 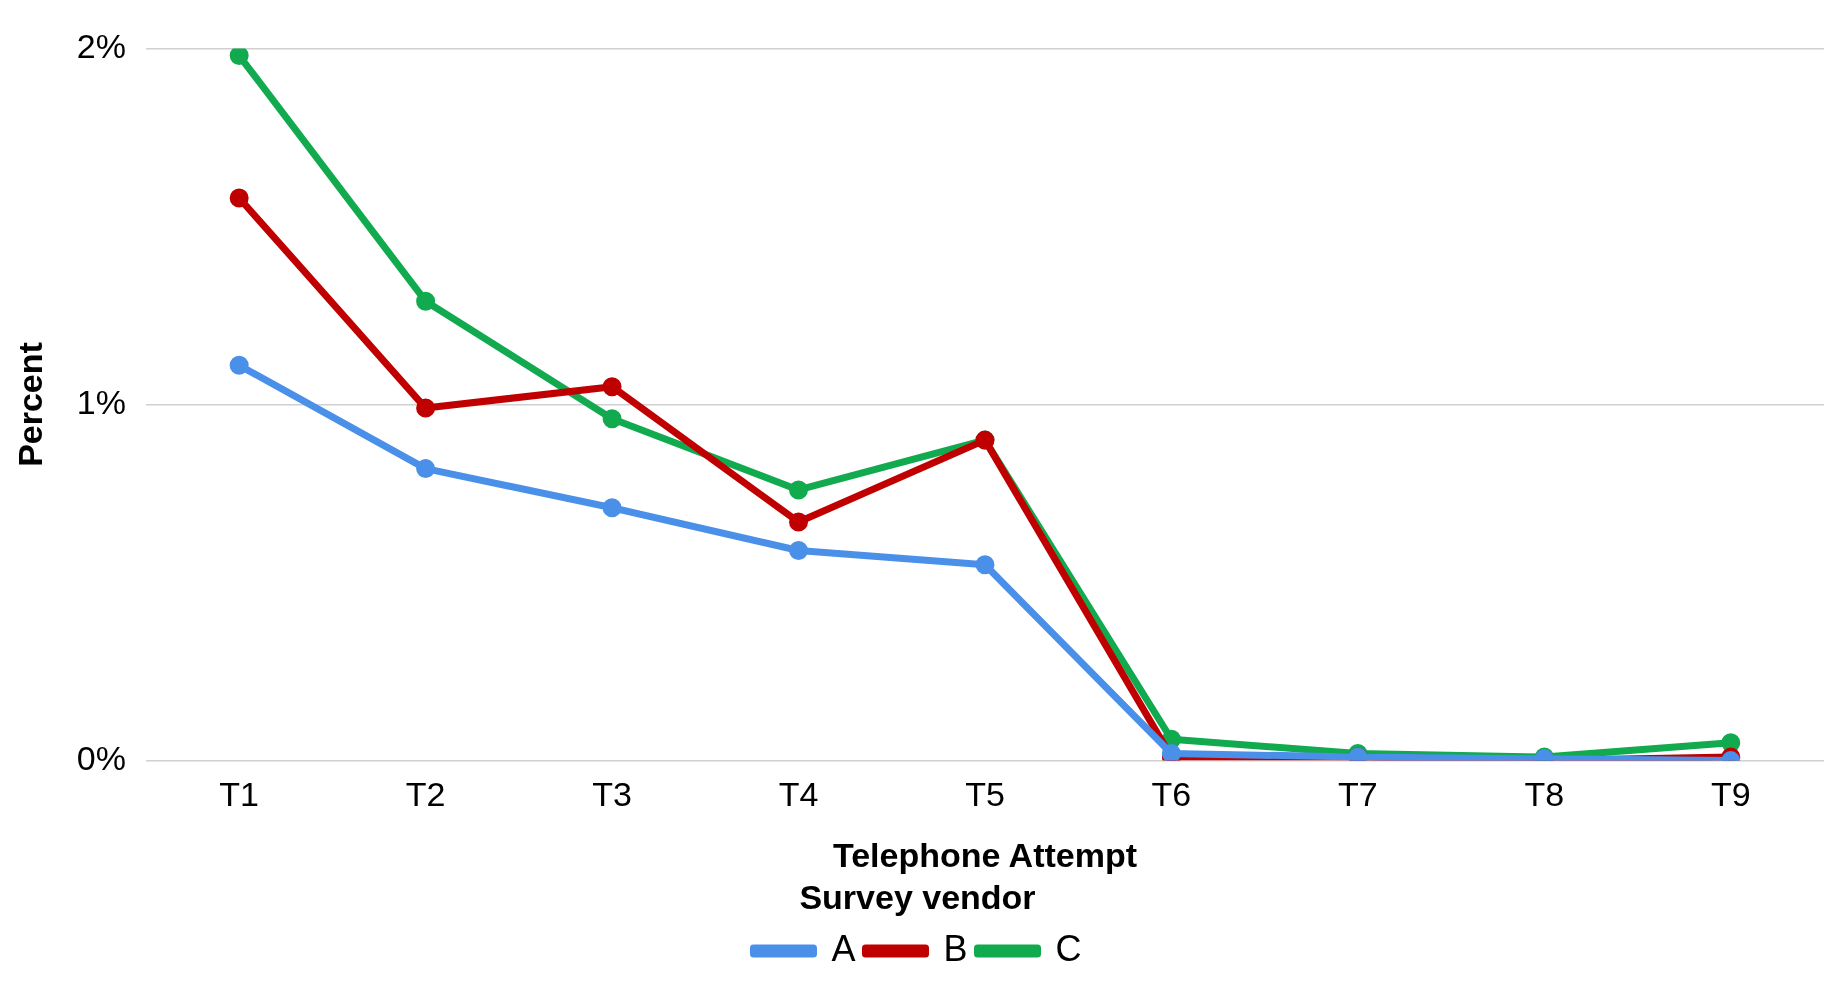 I want to click on x-tick-label: T2, so click(x=425, y=794).